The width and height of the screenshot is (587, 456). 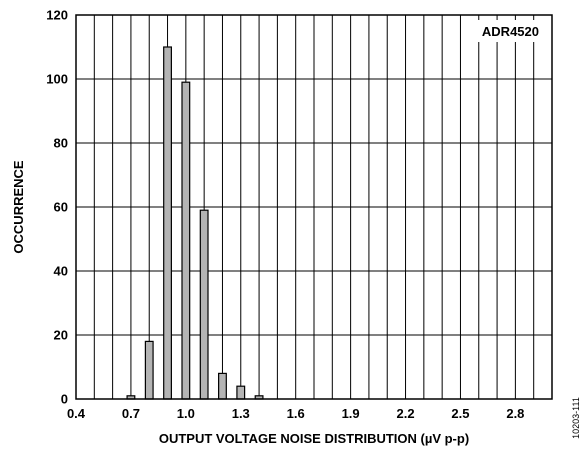 I want to click on x-tick-label: 0.7, so click(x=131, y=413).